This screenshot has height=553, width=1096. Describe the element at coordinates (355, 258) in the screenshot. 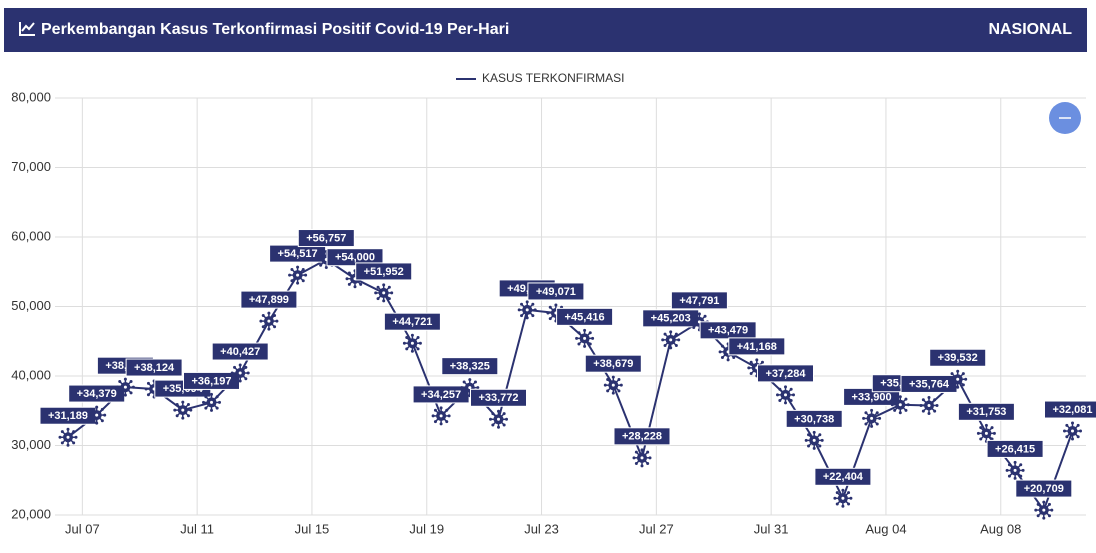

I see `value-label-text: +54,000` at that location.